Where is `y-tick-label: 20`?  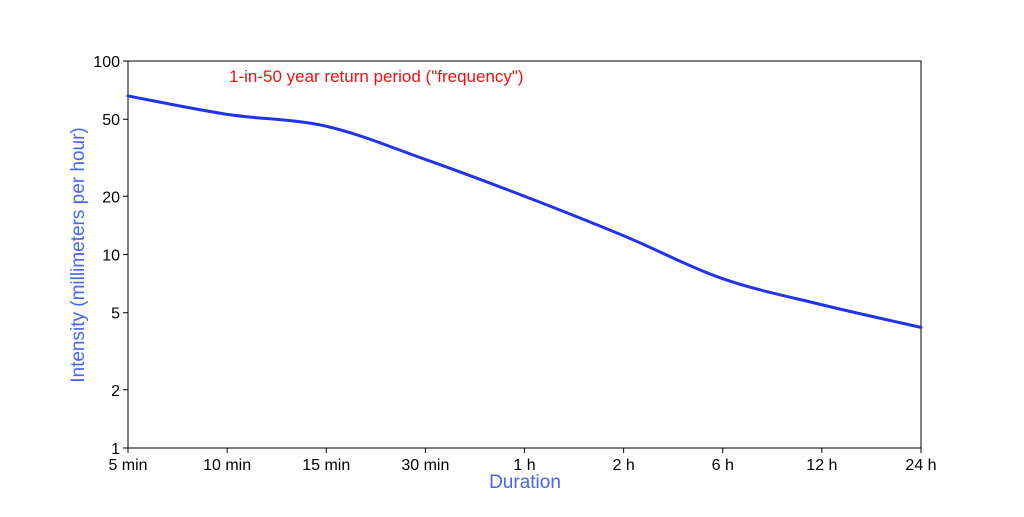 y-tick-label: 20 is located at coordinates (111, 197).